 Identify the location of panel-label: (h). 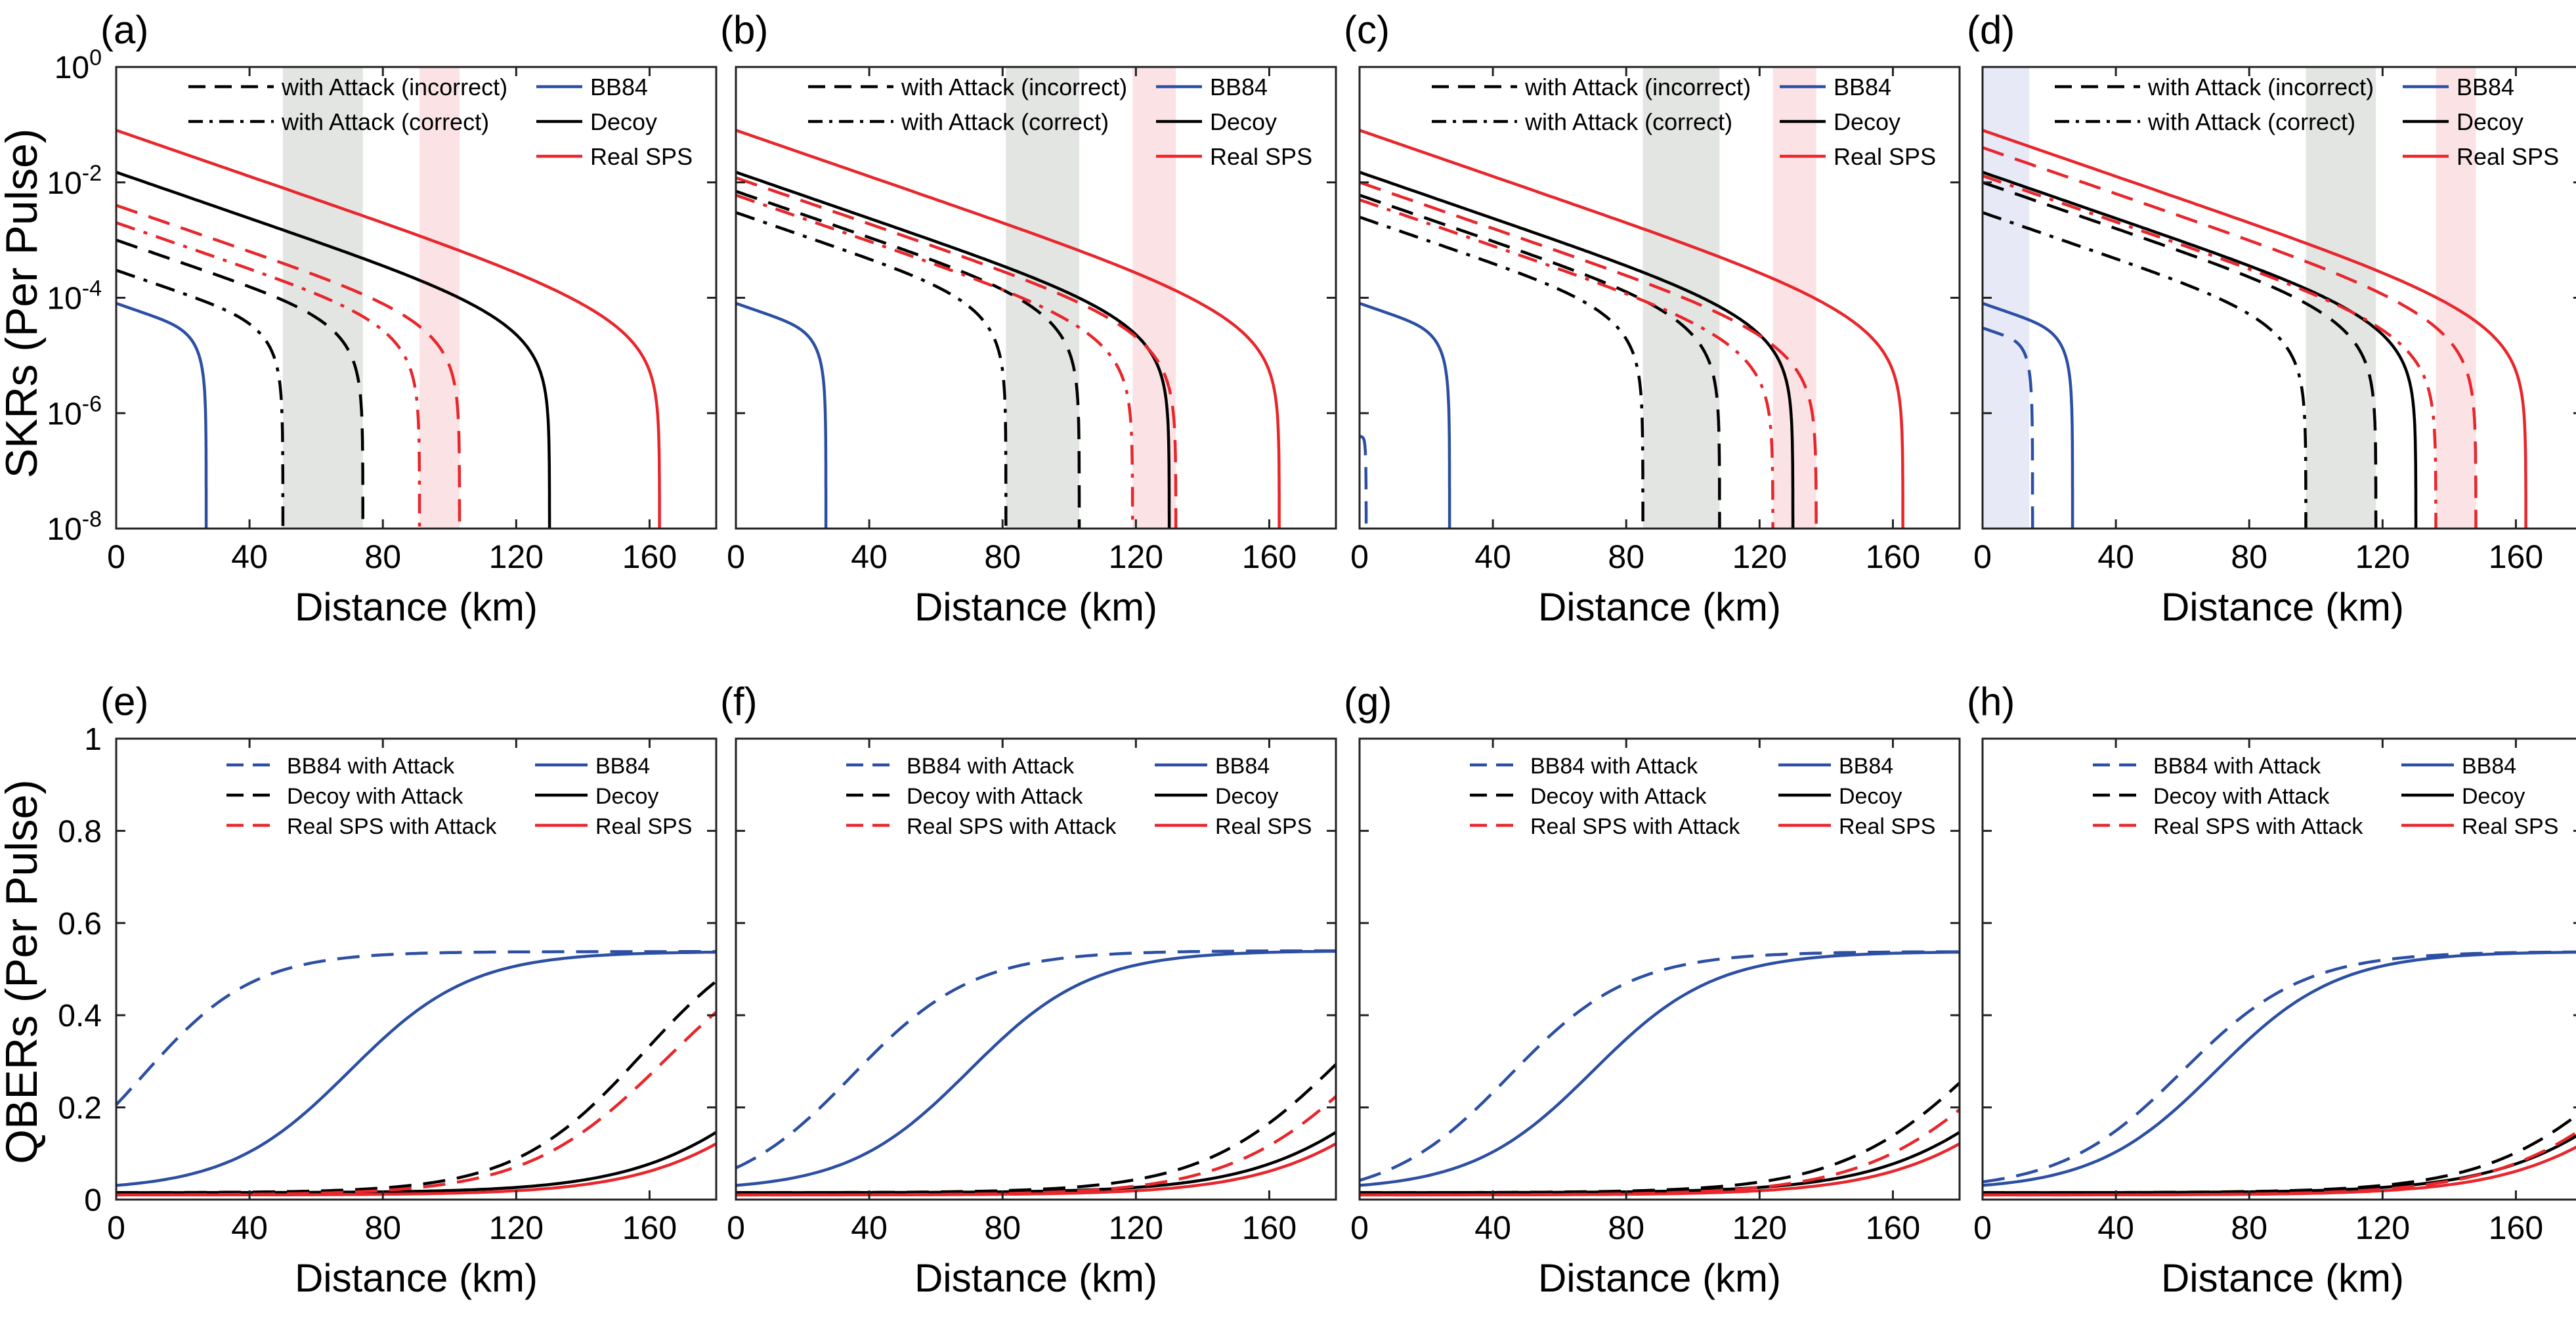
(1991, 702).